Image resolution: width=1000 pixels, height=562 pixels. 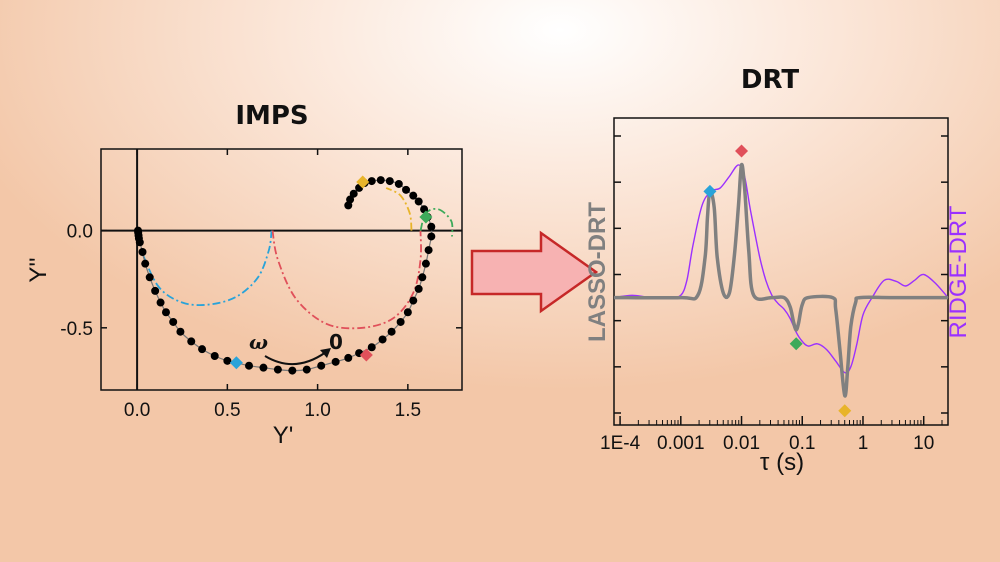 What do you see at coordinates (802, 443) in the screenshot?
I see `drt-x-tick-label: 0.1` at bounding box center [802, 443].